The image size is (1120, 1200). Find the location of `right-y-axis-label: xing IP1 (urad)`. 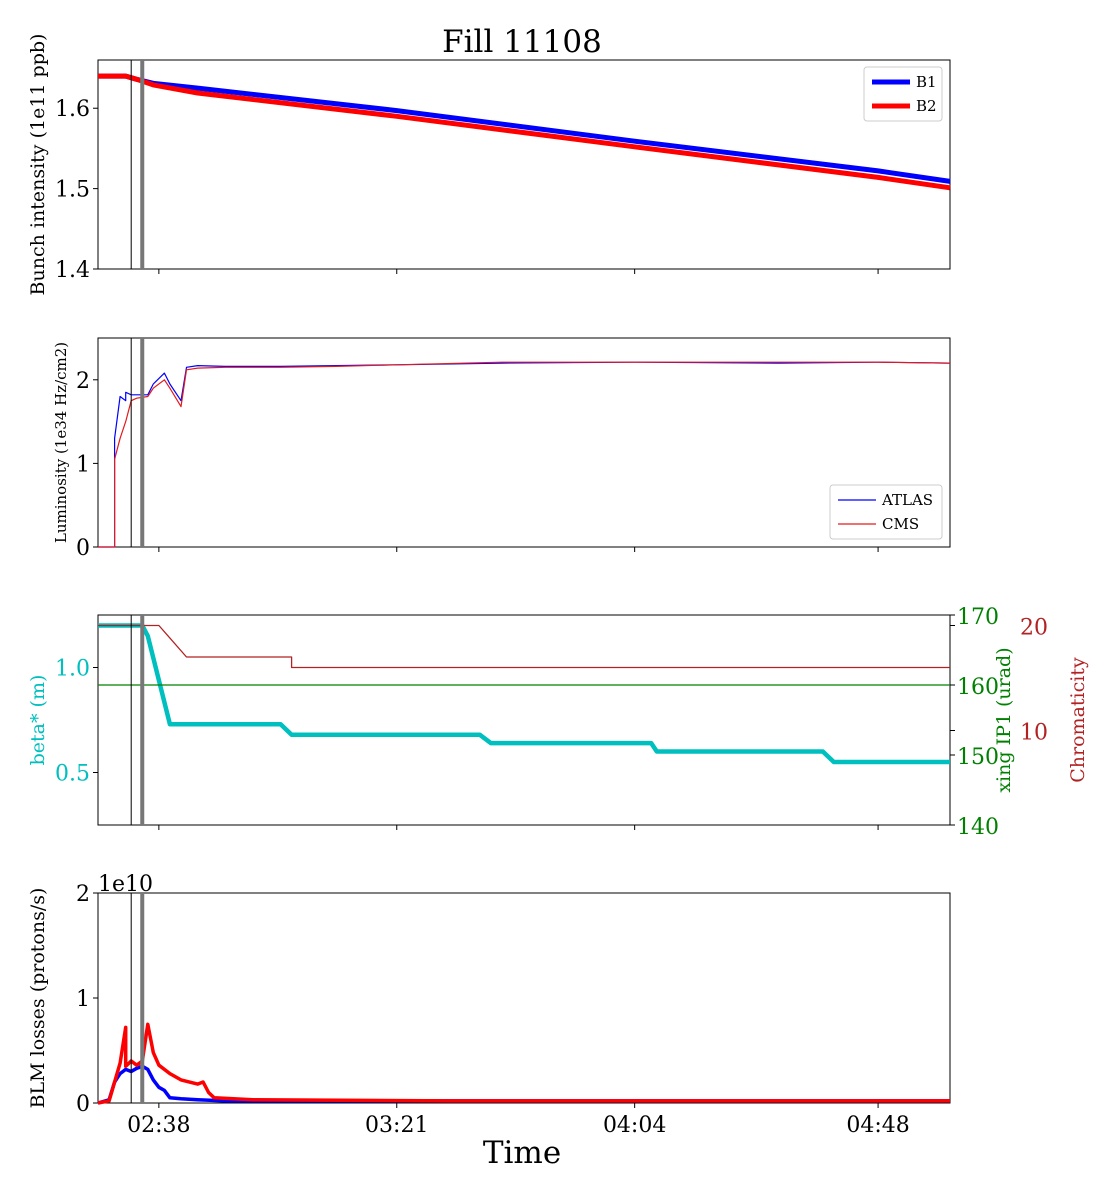

right-y-axis-label: xing IP1 (urad) is located at coordinates (1004, 719).